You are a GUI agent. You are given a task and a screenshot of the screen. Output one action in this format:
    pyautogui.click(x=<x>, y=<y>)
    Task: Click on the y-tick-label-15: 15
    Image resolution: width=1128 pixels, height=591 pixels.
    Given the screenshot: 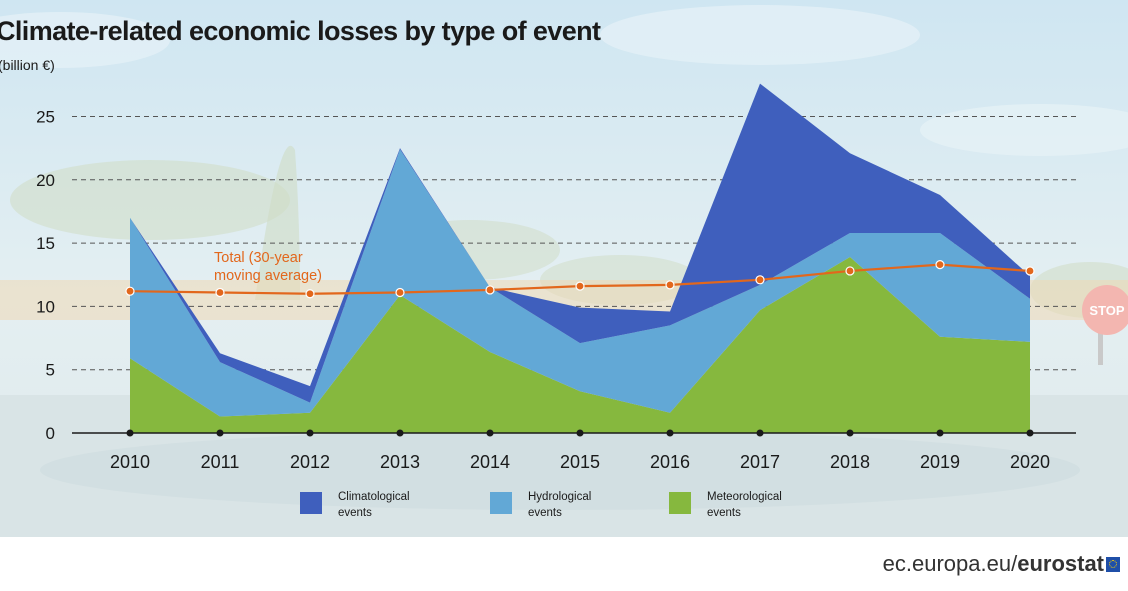 What is the action you would take?
    pyautogui.click(x=45, y=243)
    